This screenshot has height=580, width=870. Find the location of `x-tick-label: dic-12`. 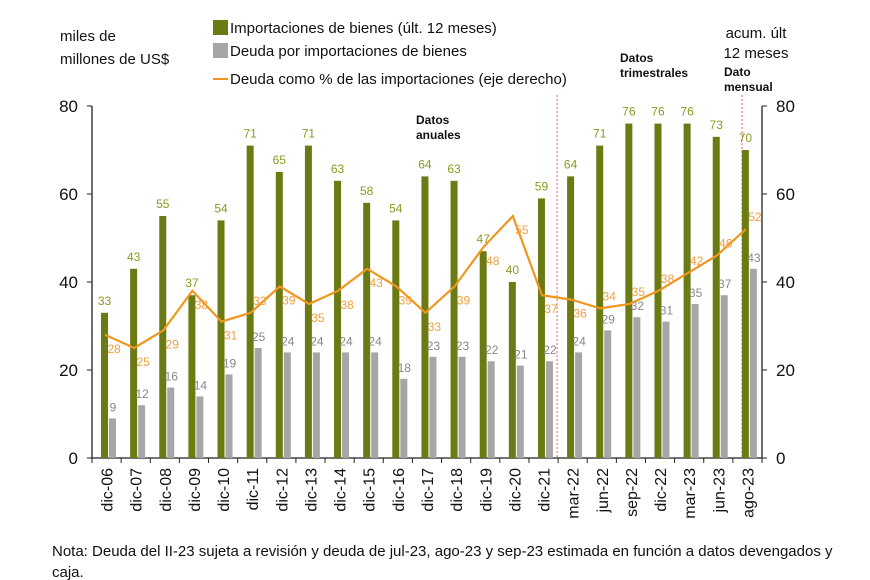

x-tick-label: dic-12 is located at coordinates (282, 490).